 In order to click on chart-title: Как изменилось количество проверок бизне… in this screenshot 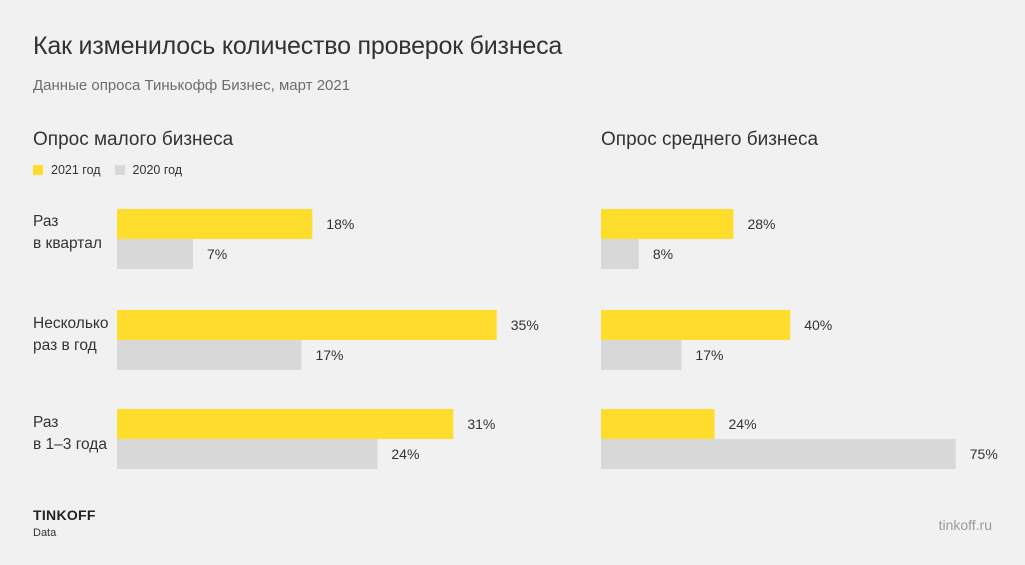, I will do `click(298, 46)`.